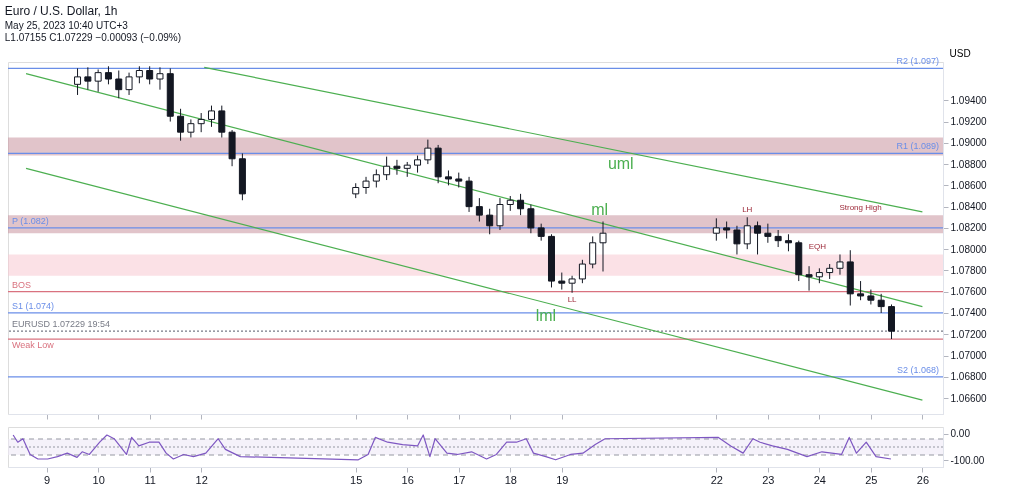  What do you see at coordinates (33, 345) in the screenshot?
I see `ref-line-label: Weak Low` at bounding box center [33, 345].